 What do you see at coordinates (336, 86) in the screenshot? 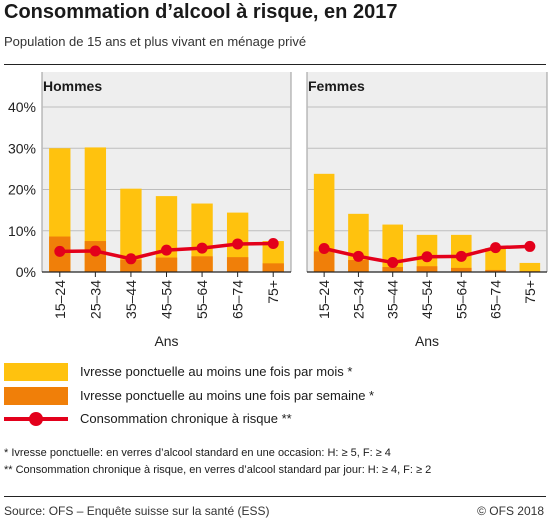
I see `panel-title: Femmes` at bounding box center [336, 86].